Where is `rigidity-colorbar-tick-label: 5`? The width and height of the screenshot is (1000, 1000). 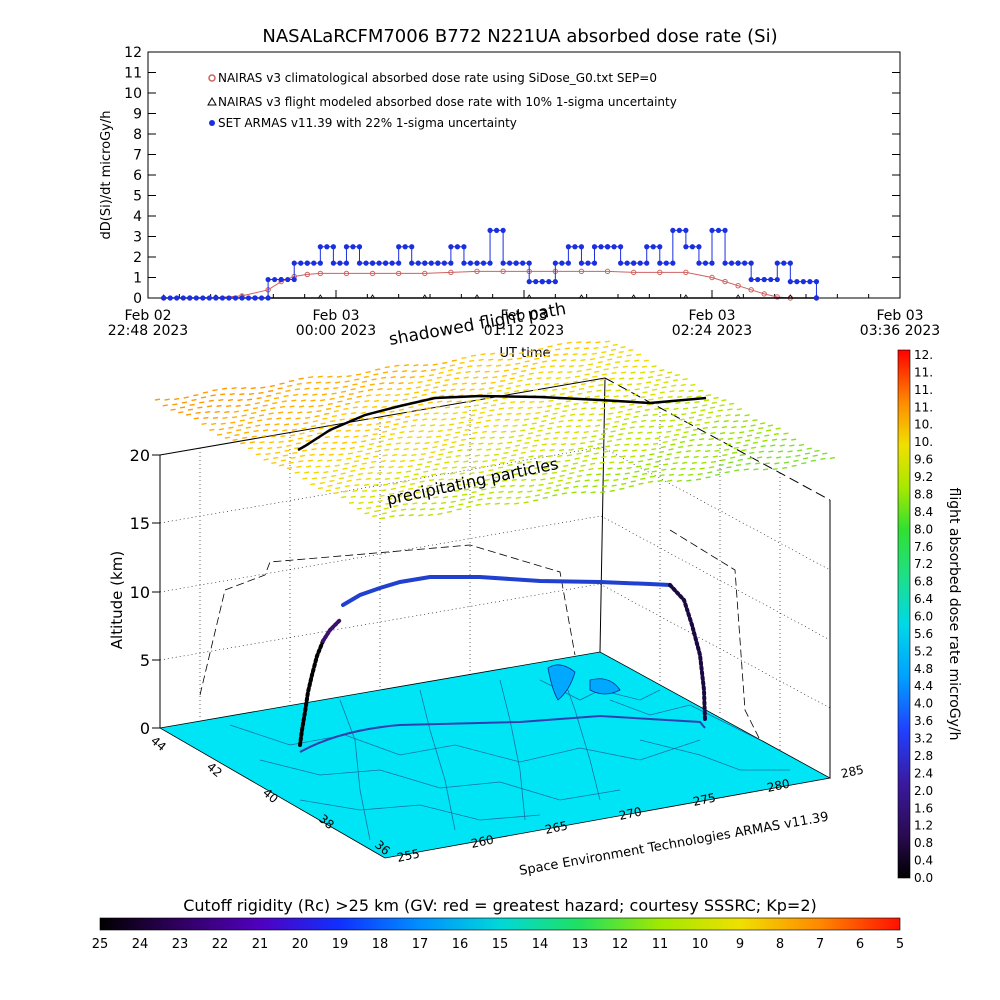 rigidity-colorbar-tick-label: 5 is located at coordinates (900, 944).